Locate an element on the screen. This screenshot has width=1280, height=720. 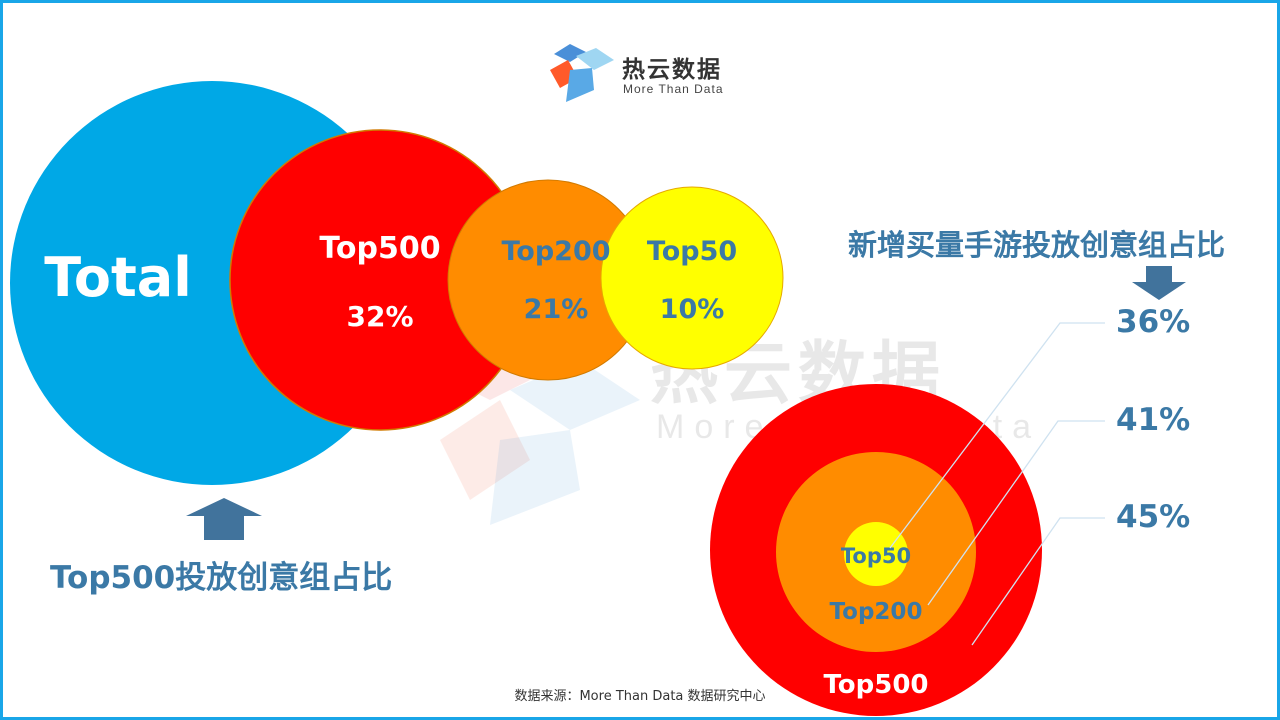
leader-line-top500 is located at coordinates (1038, 581).